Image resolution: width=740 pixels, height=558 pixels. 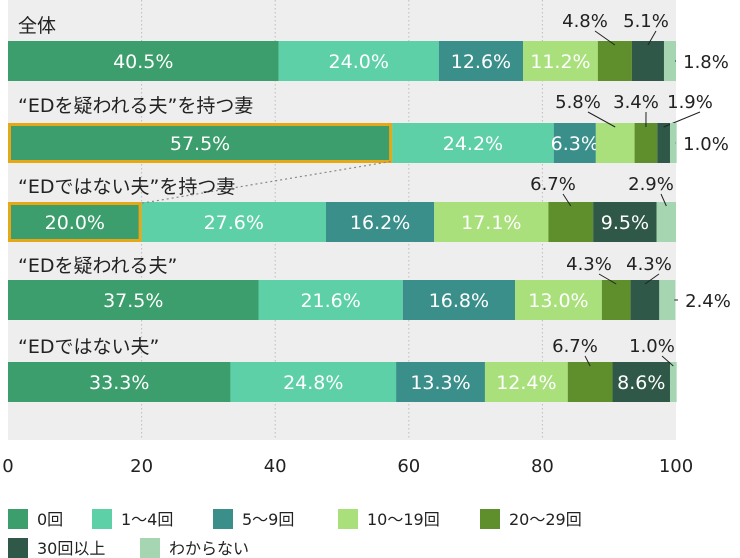 I want to click on data-label: 9.5%, so click(x=625, y=223).